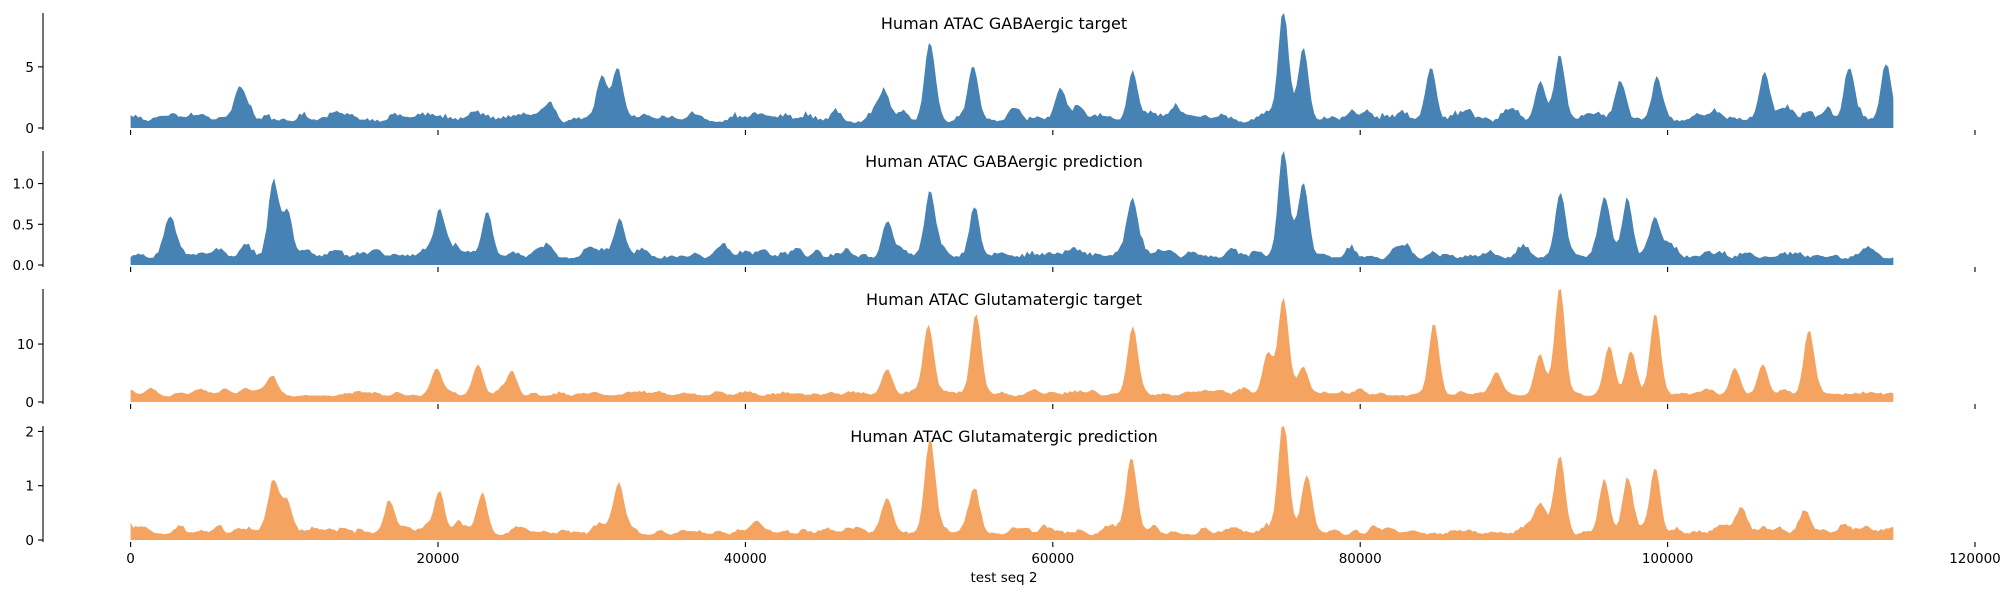 The height and width of the screenshot is (600, 2000). Describe the element at coordinates (29, 68) in the screenshot. I see `y-tick-label: 5` at that location.